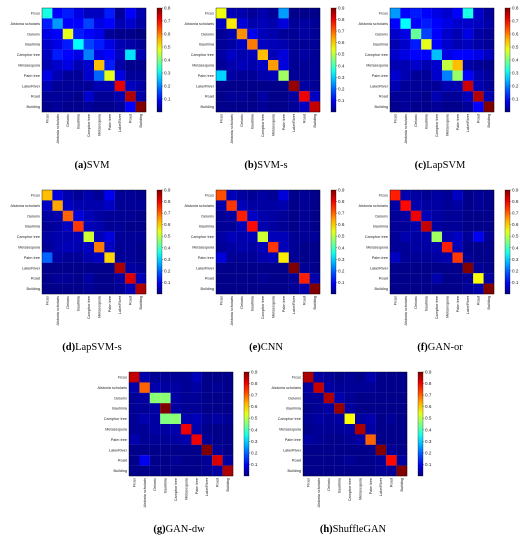  Describe the element at coordinates (422, 347) in the screenshot. I see `caption-label-f: (f)` at that location.